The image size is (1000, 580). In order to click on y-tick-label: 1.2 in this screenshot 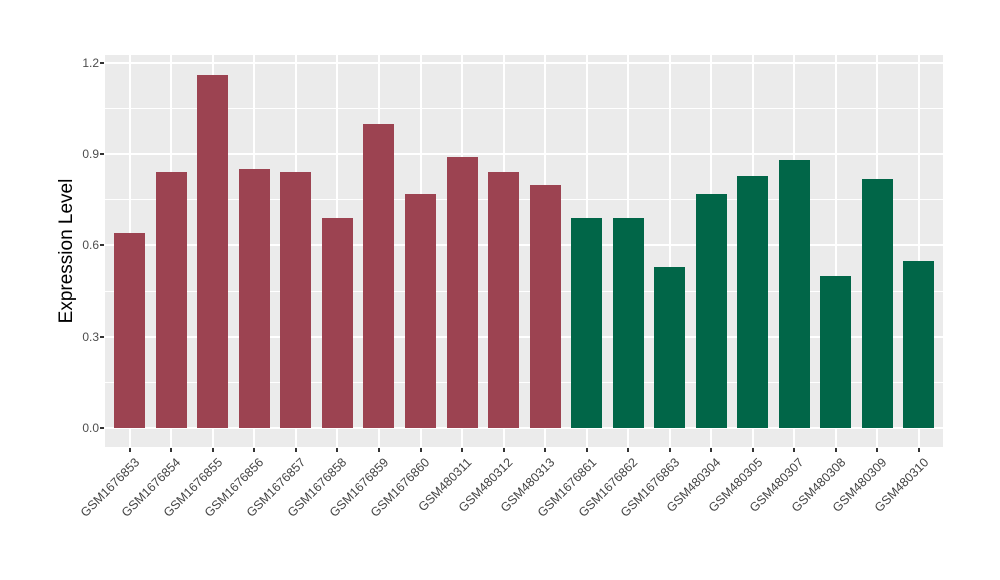, I will do `click(90, 62)`.